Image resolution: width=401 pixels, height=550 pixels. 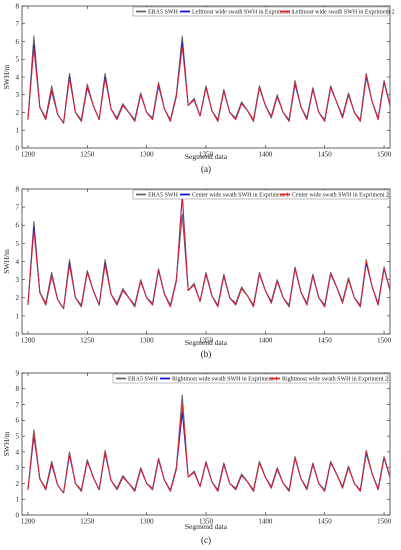 What do you see at coordinates (240, 196) in the screenshot?
I see `legend-label: Center wide swath SWH in Expriment 1` at bounding box center [240, 196].